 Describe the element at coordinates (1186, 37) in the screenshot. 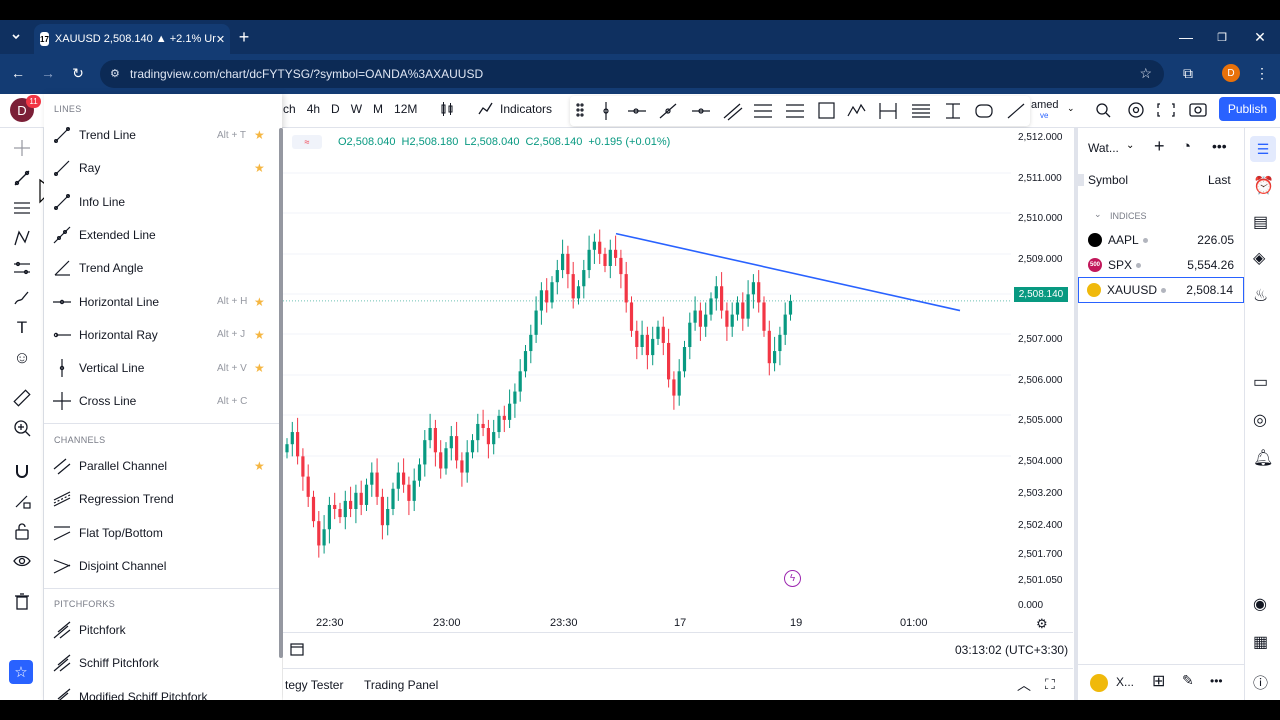

I see `minimize-icon: —` at that location.